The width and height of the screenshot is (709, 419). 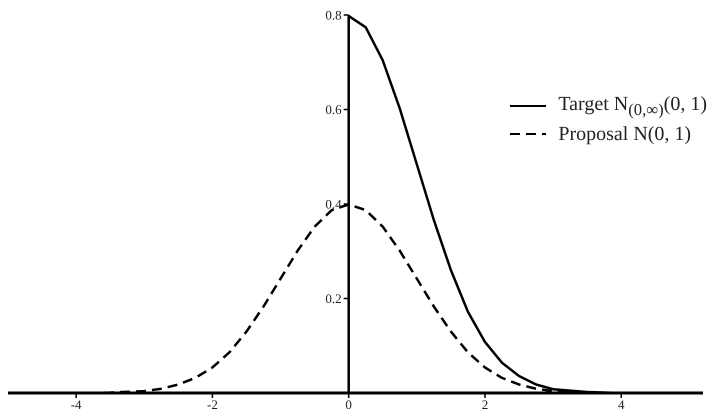 What do you see at coordinates (625, 134) in the screenshot?
I see `legend-label: Proposal N(0, 1)` at bounding box center [625, 134].